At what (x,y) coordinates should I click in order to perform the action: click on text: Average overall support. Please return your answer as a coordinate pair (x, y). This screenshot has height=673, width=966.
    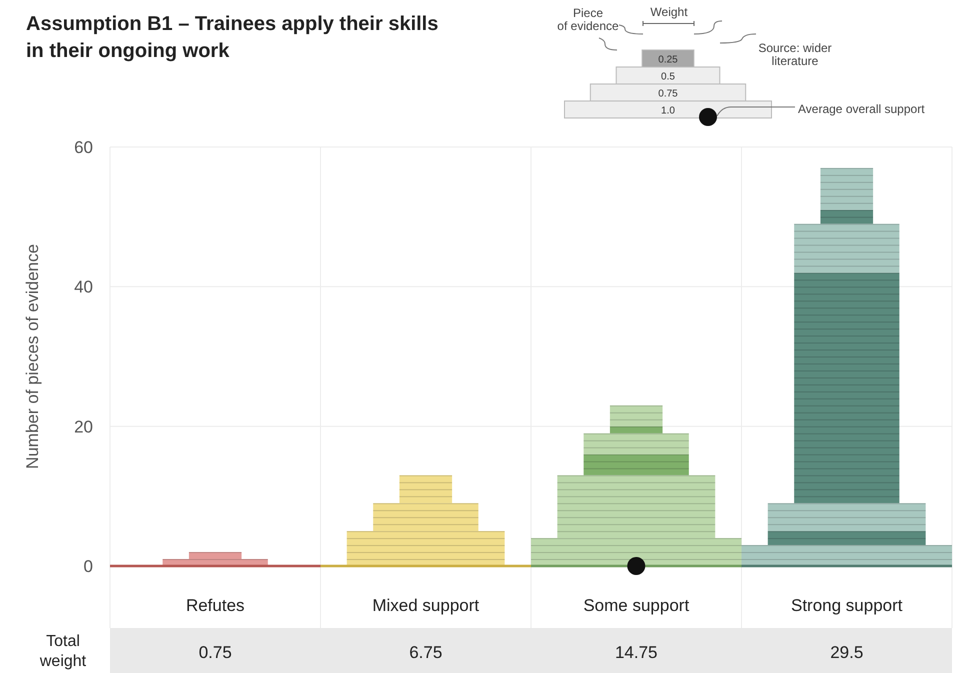
    Looking at the image, I should click on (862, 109).